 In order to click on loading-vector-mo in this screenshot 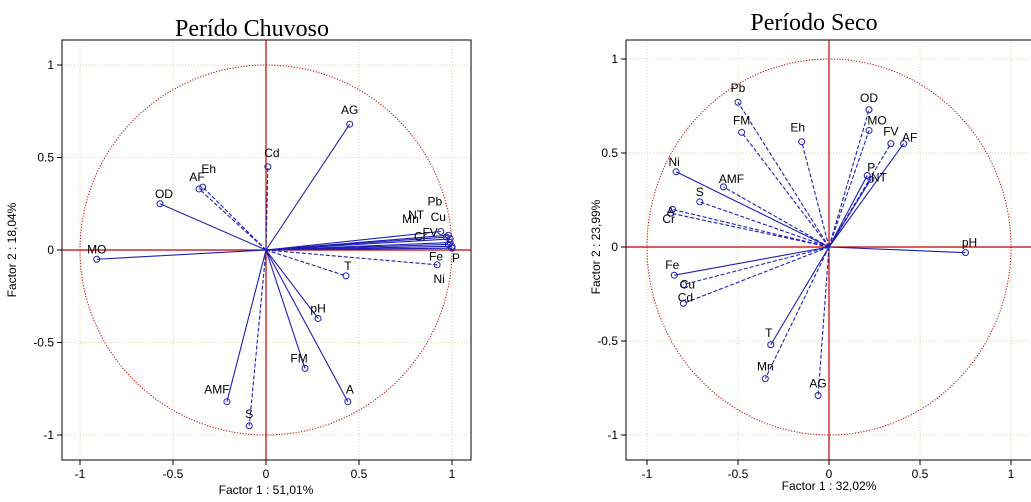, I will do `click(849, 189)`.